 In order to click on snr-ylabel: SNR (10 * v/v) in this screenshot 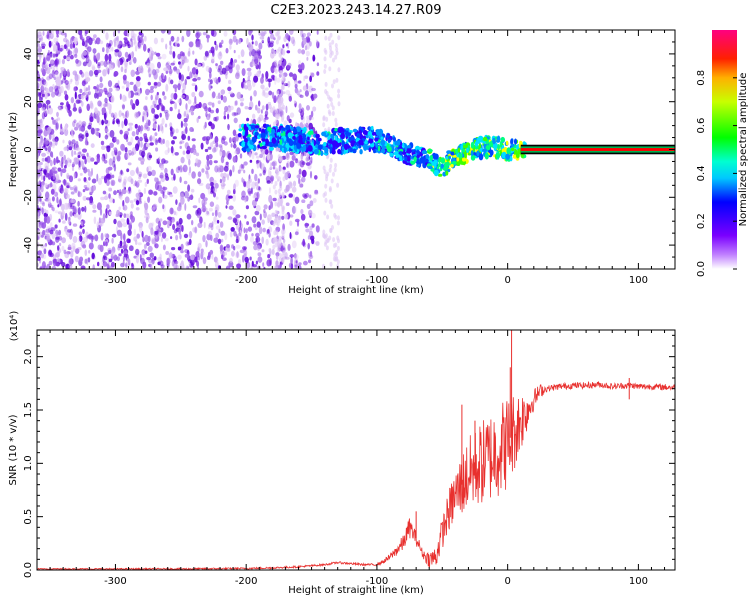, I will do `click(13, 449)`.